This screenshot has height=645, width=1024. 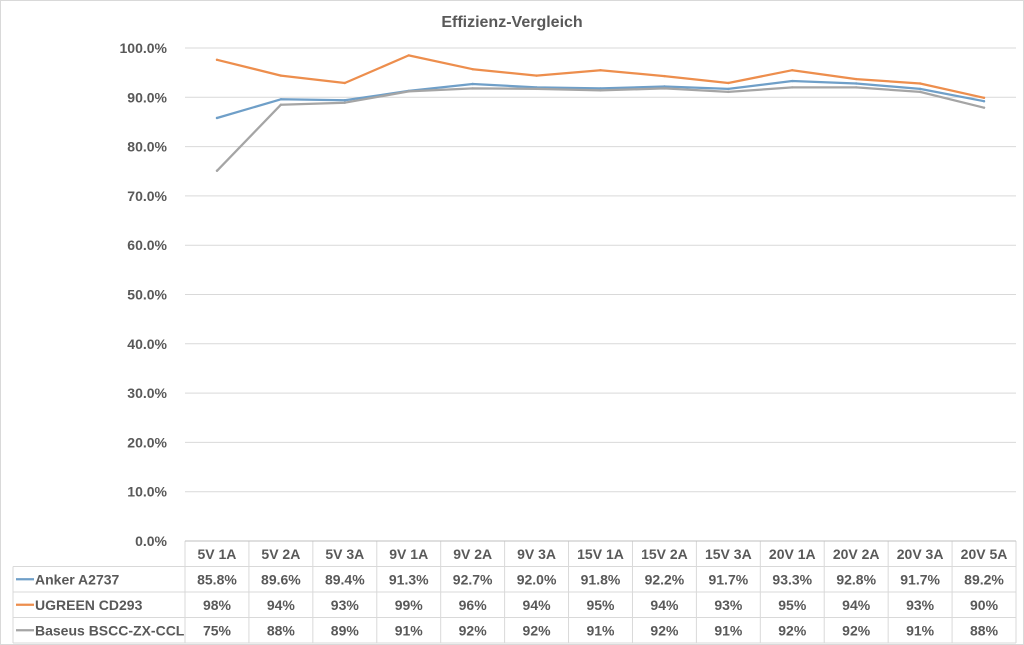 I want to click on data-label: 99%, so click(x=409, y=605).